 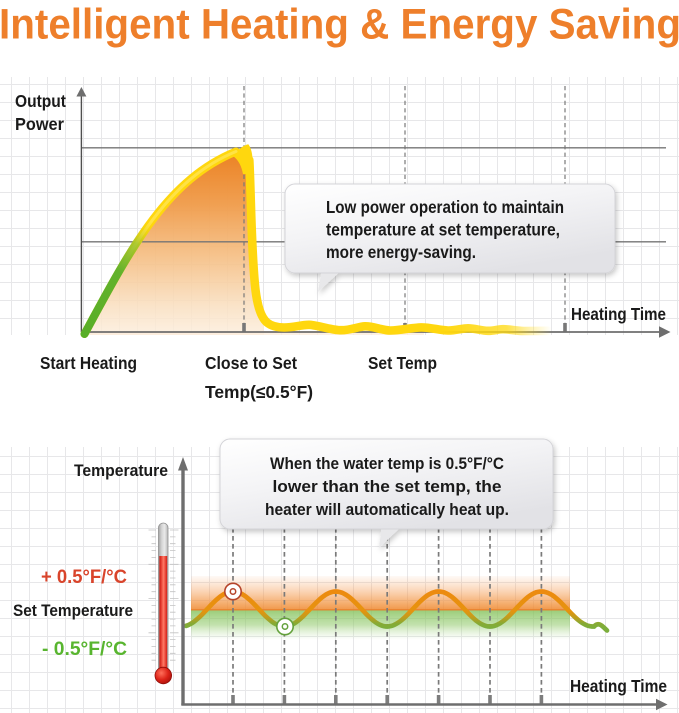 I want to click on svg-text: Temp(≤0.5°F), so click(x=259, y=392).